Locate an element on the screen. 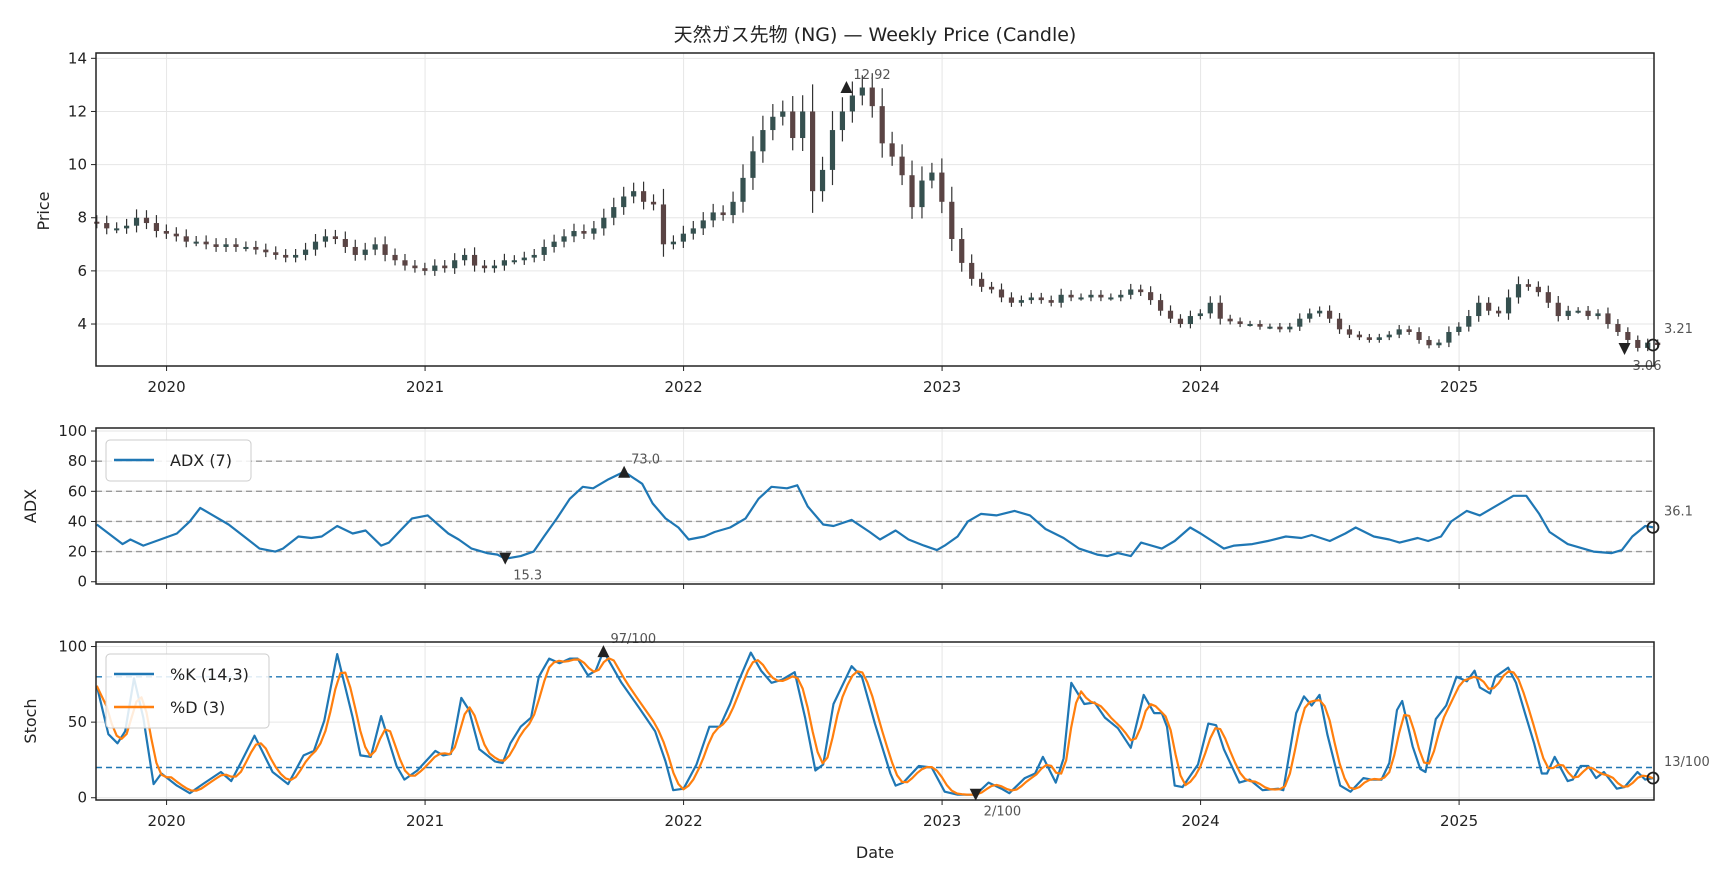  y-tick-label: 6 is located at coordinates (82, 271).